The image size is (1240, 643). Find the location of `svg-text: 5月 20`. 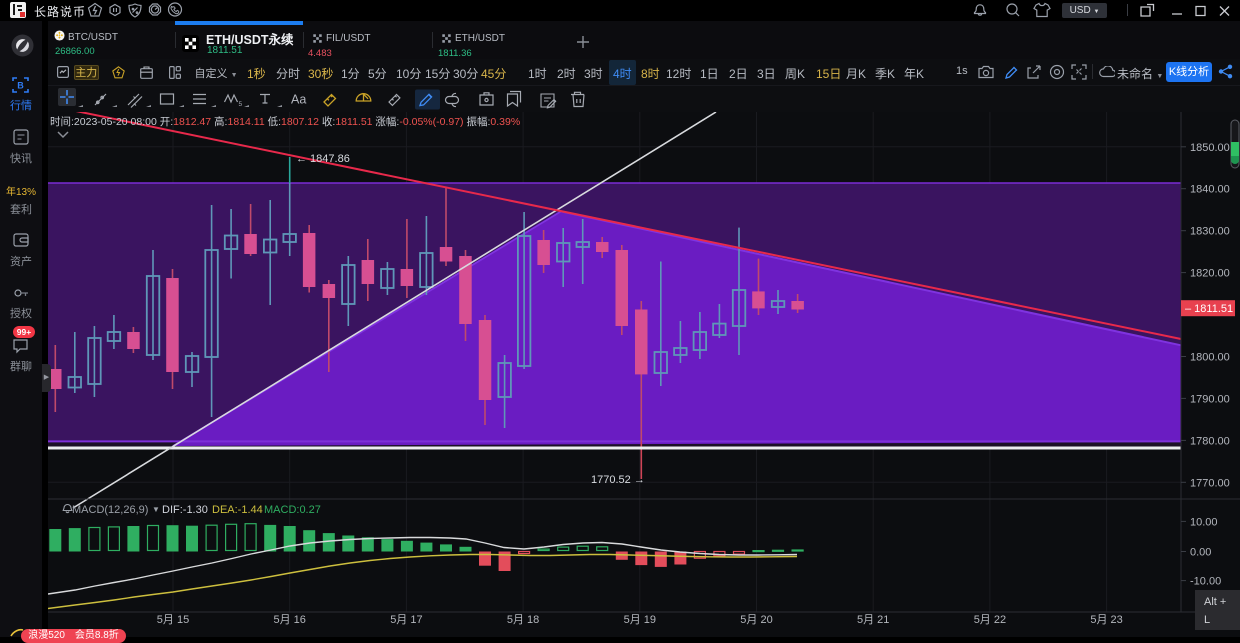

svg-text: 5月 20 is located at coordinates (756, 620).